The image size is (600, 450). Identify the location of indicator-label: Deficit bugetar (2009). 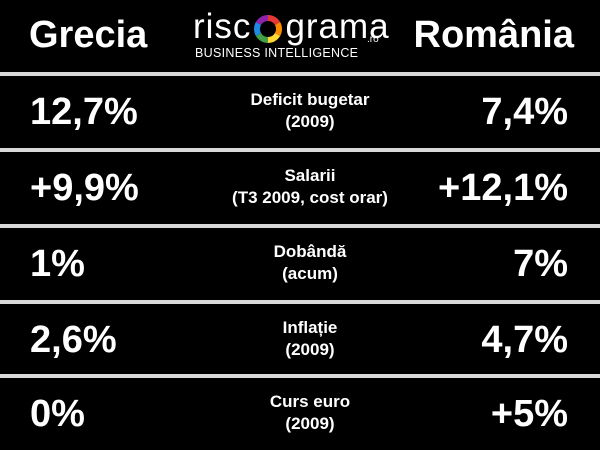
(310, 111).